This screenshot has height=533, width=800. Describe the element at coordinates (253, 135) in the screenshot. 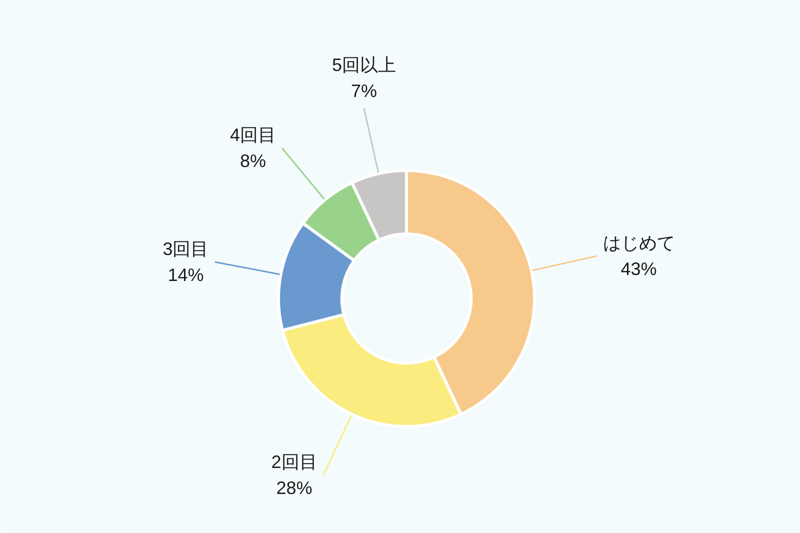

I see `slice-label: 4回目` at that location.